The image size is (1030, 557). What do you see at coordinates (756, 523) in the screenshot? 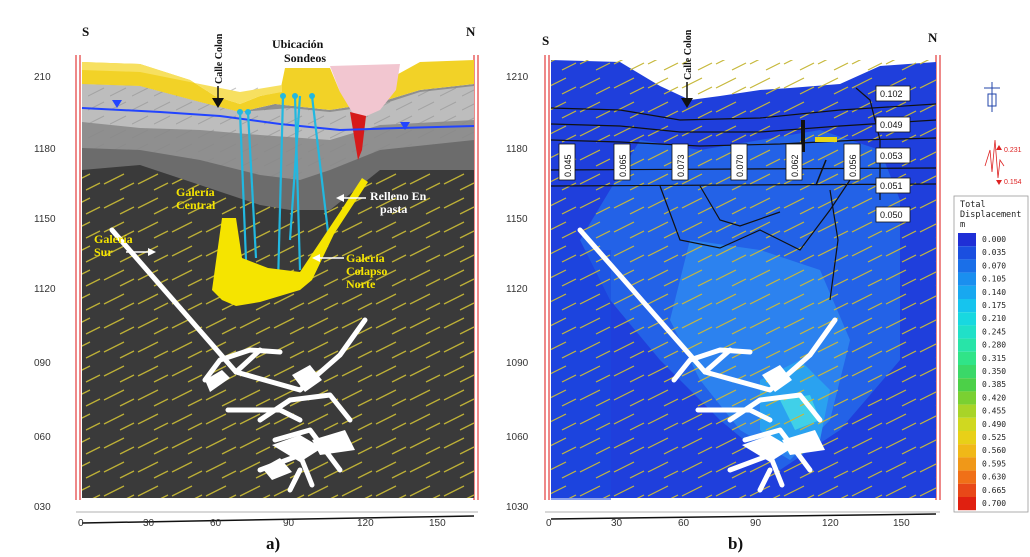
I see `x-tick-b-3: 90` at bounding box center [756, 523].